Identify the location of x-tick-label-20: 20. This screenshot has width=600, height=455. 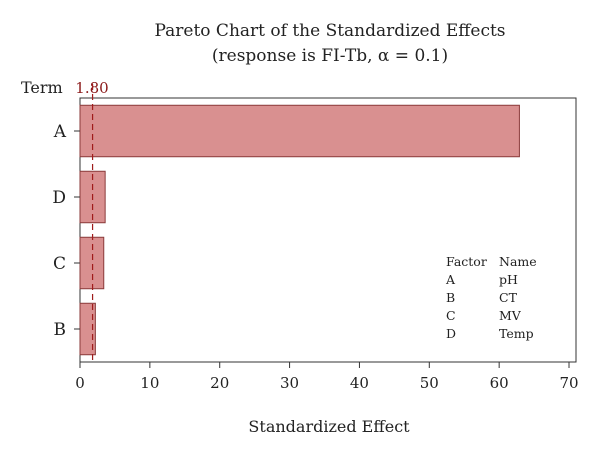
(219, 383).